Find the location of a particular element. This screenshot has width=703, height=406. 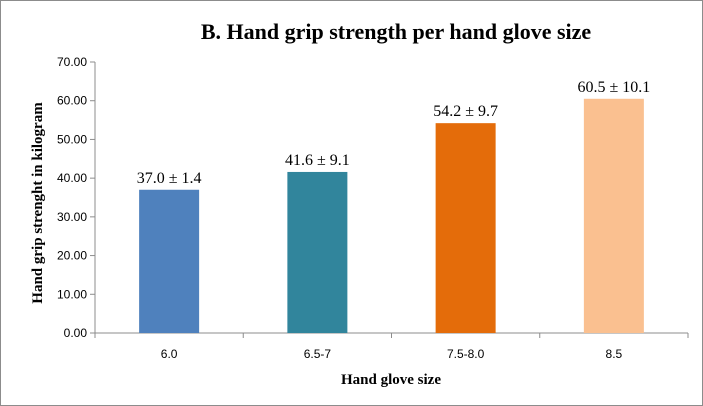

y-axis-label: Hand grip strenght in kilogram is located at coordinates (38, 203).